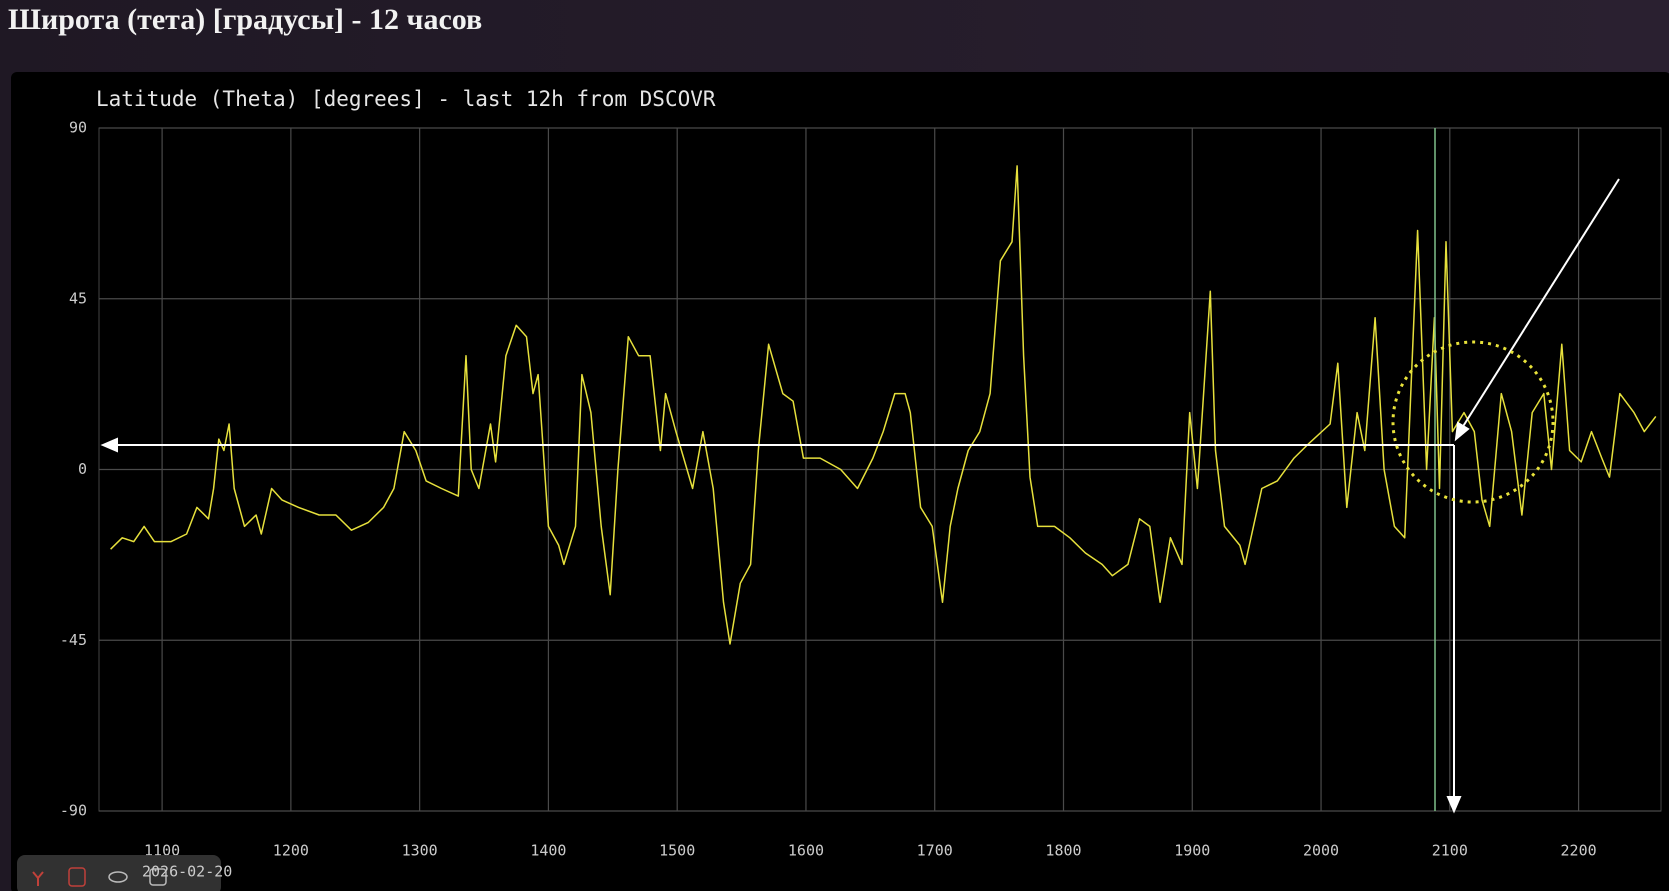  I want to click on view-icon, so click(118, 877).